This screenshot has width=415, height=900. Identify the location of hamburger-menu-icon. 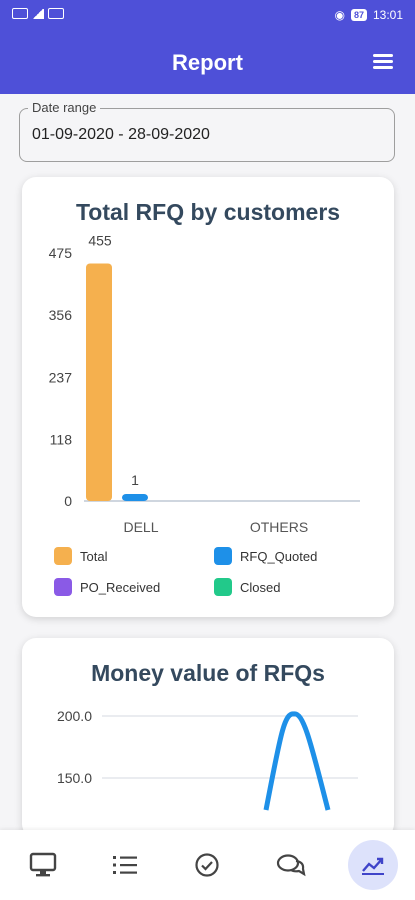
(383, 62).